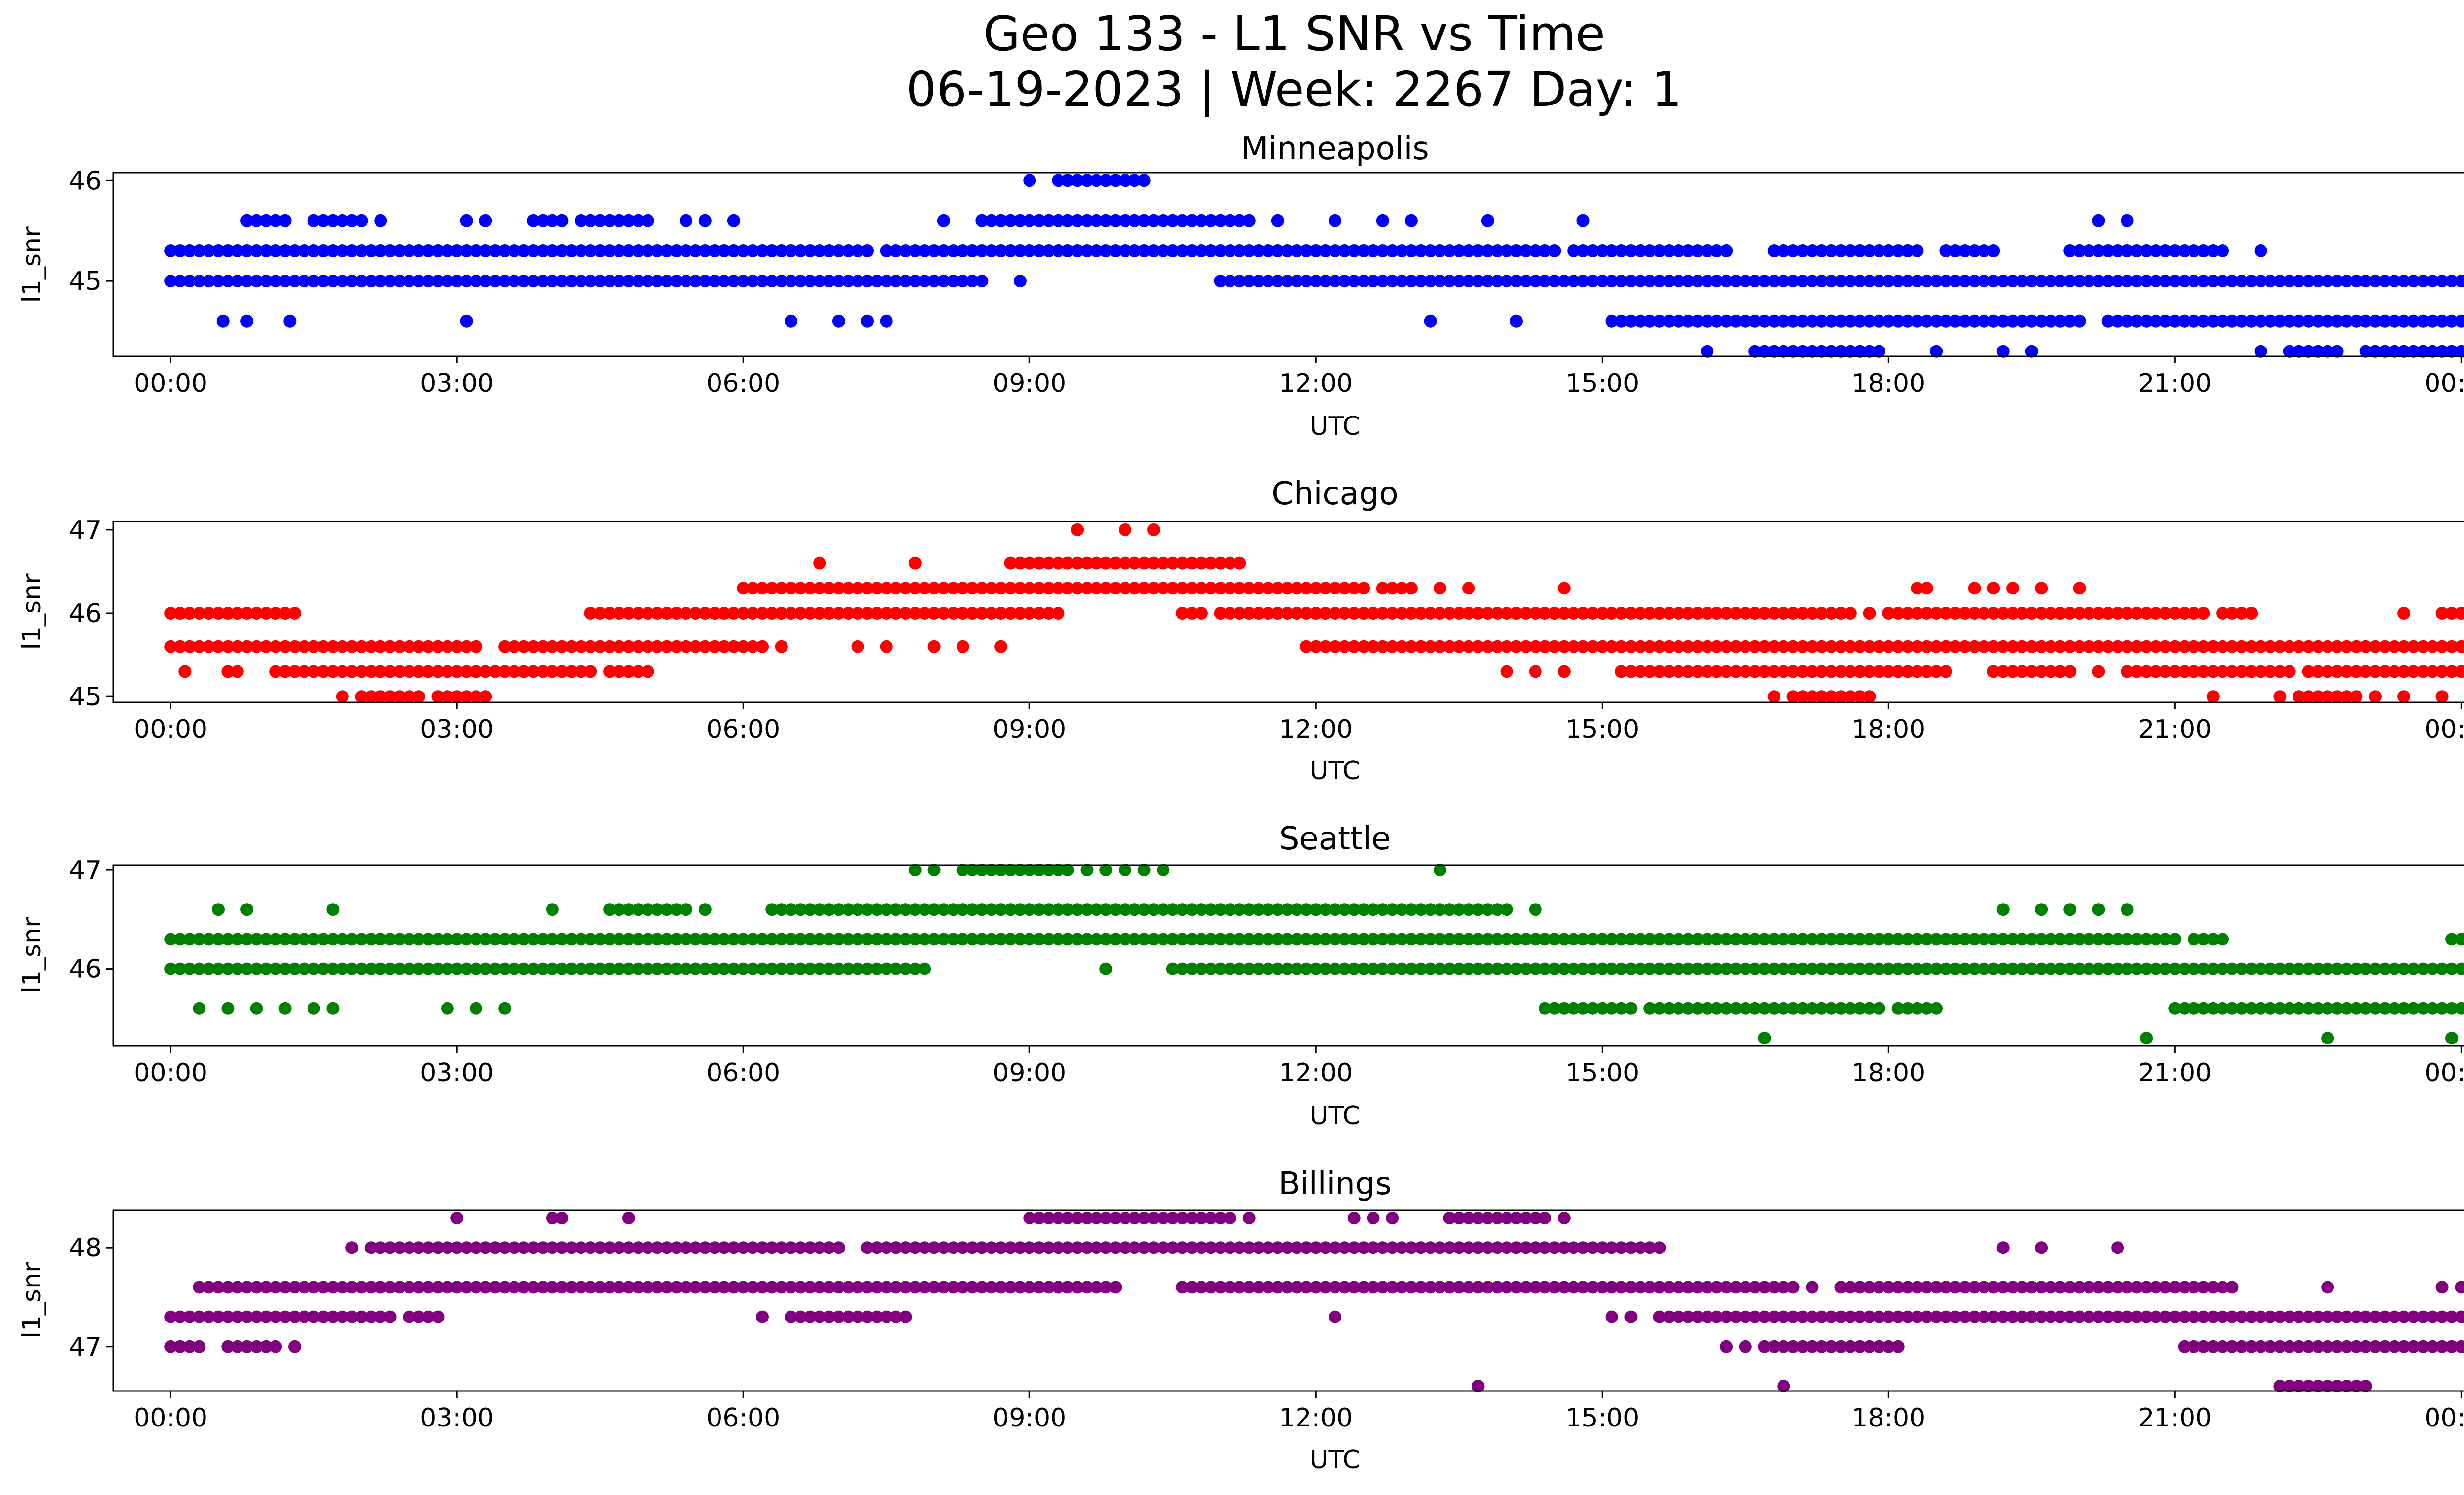 The width and height of the screenshot is (2464, 1495). I want to click on x-axis-label: UTC, so click(1334, 1116).